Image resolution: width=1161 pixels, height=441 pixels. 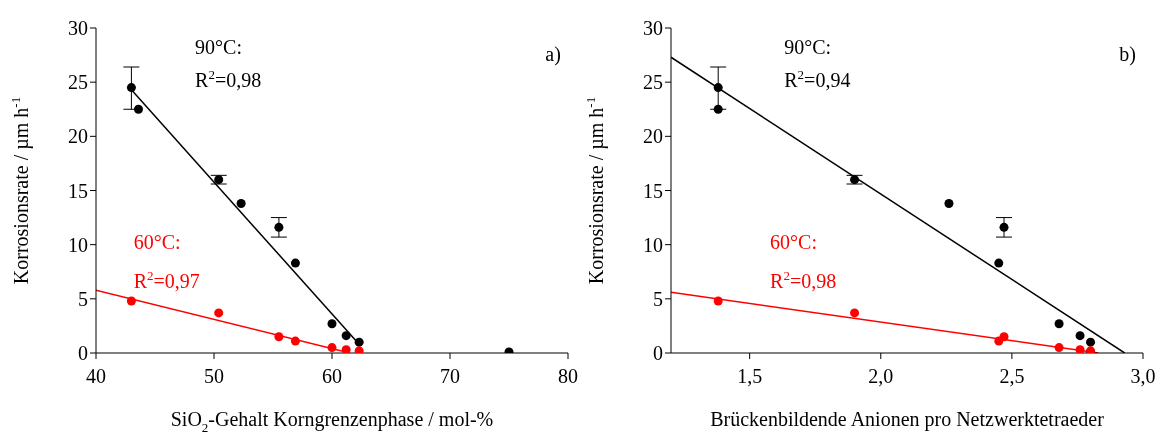 I want to click on x-tick-label: 2,5, so click(x=1012, y=376).